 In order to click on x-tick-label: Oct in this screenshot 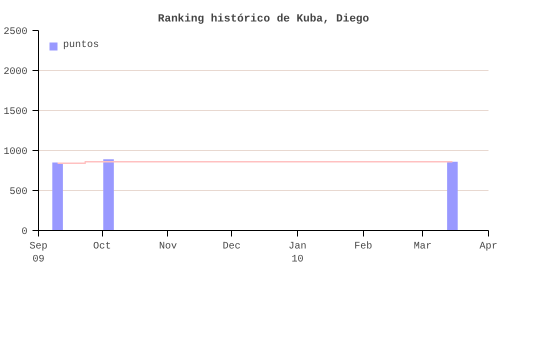, I will do `click(102, 247)`.